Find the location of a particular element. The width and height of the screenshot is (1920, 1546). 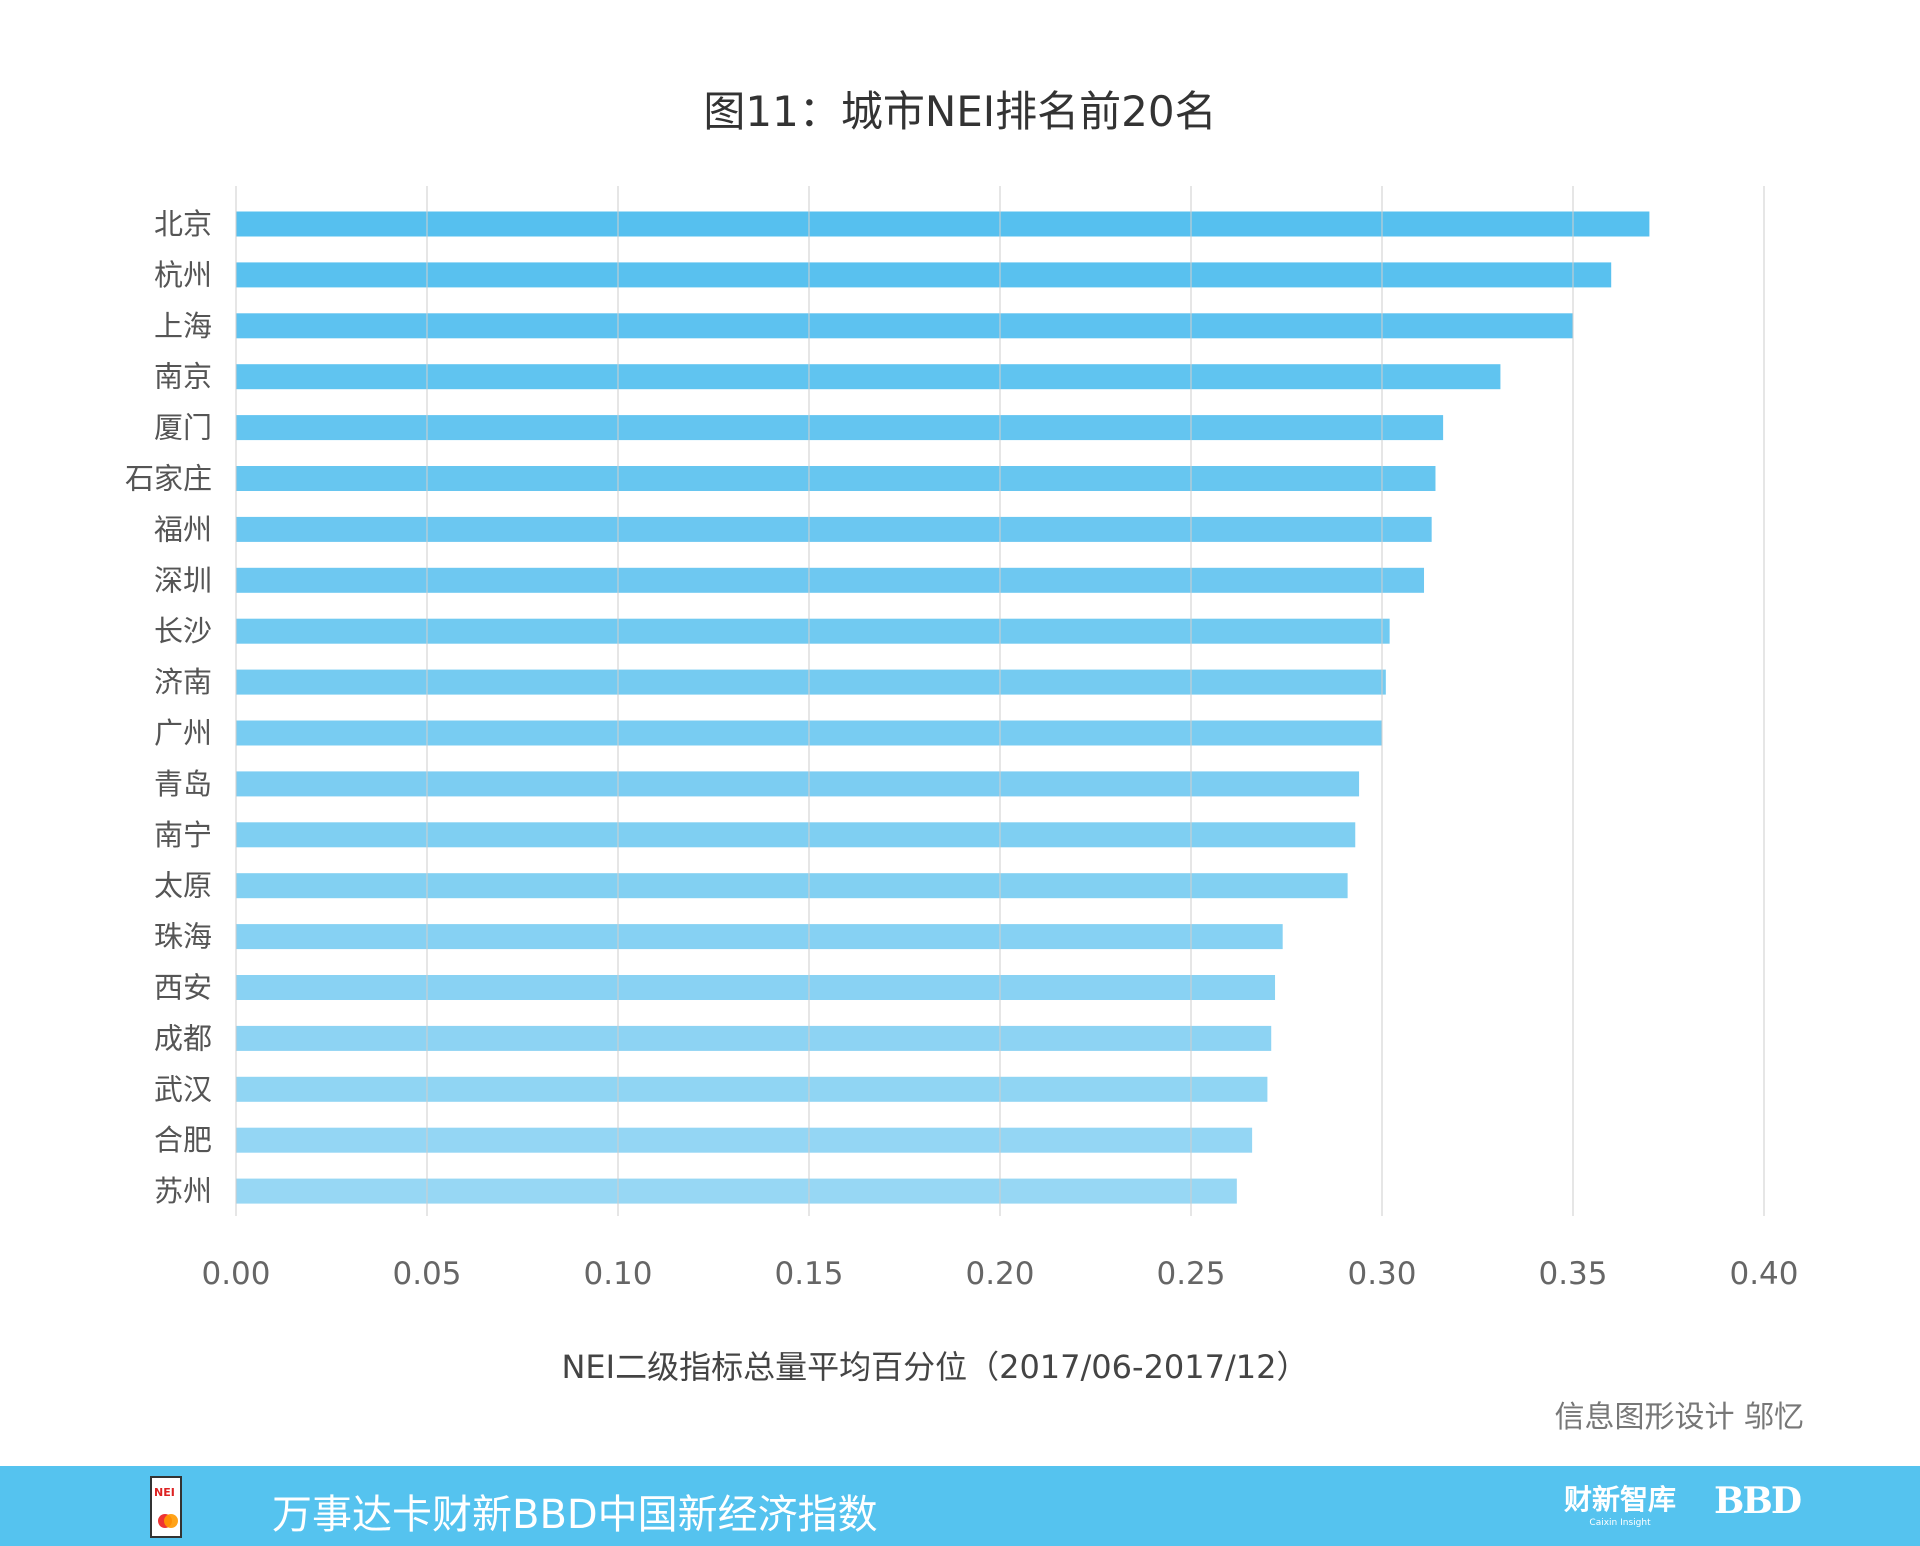

category-label: 珠海 is located at coordinates (183, 937).